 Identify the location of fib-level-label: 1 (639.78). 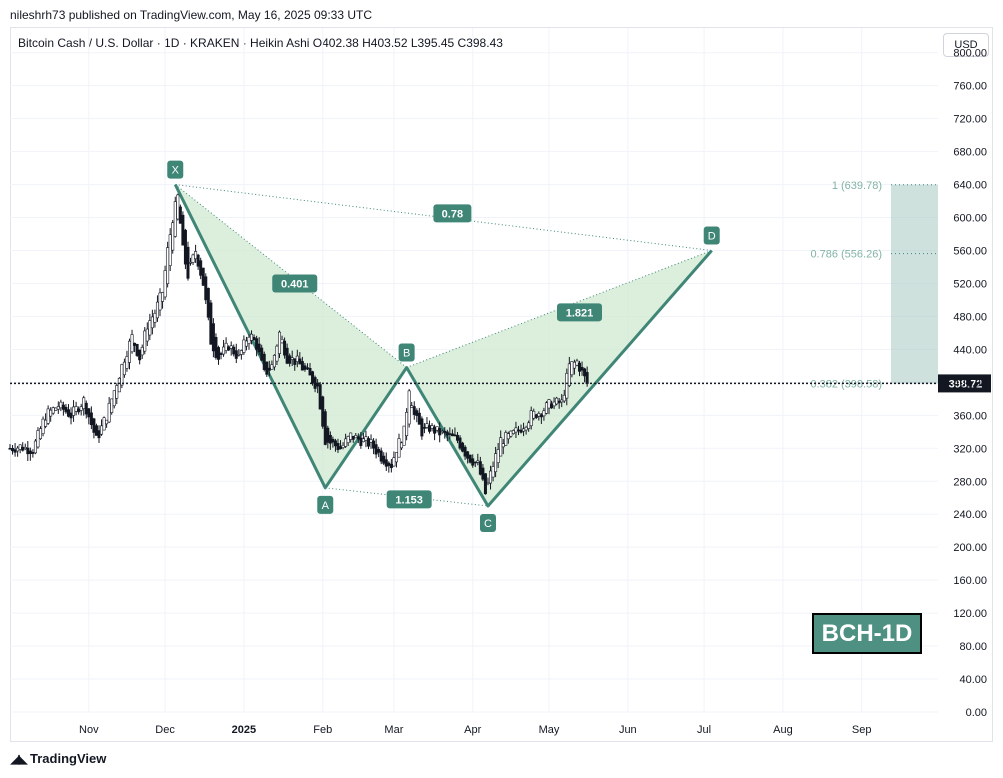
(857, 186).